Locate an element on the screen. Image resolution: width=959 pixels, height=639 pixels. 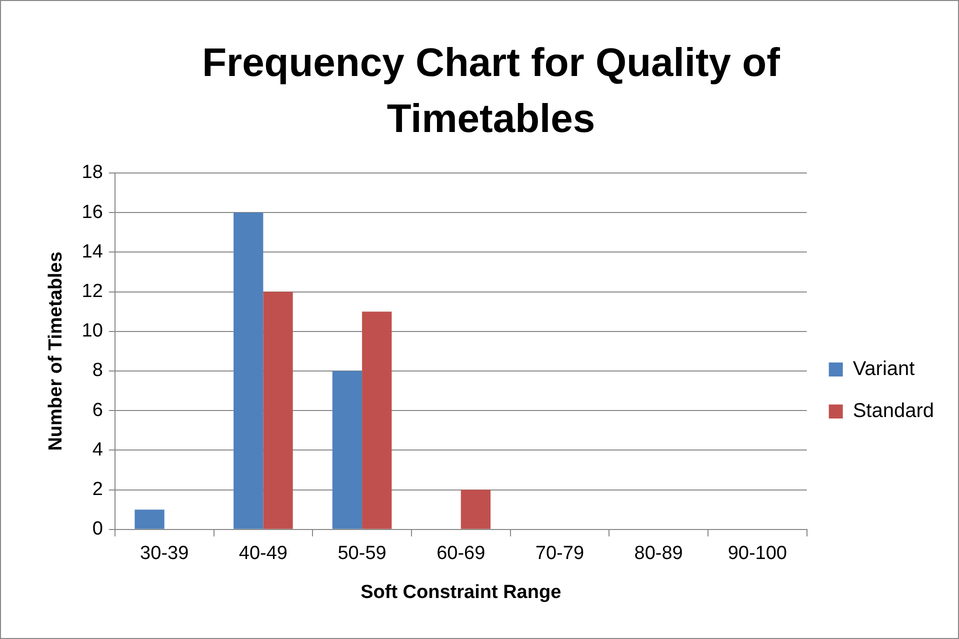
x-tick-label: 80-89 is located at coordinates (658, 553).